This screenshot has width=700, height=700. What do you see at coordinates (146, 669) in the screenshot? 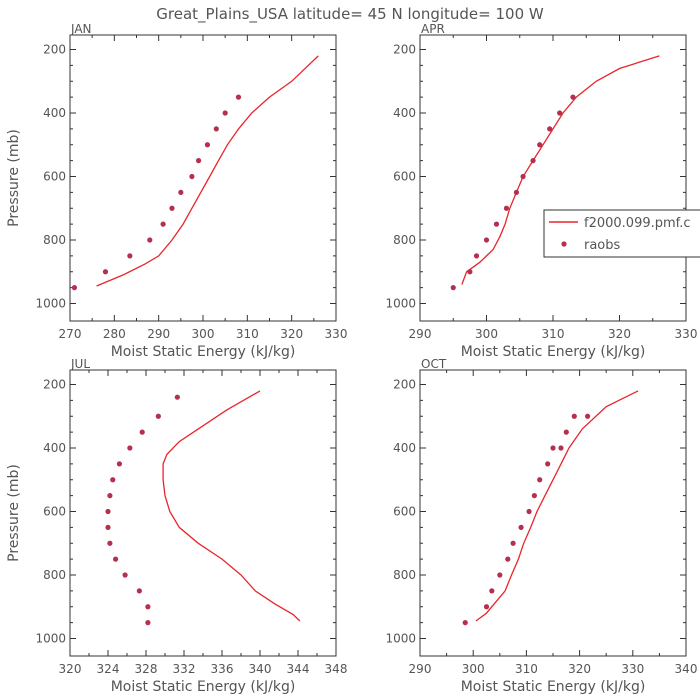
I see `x-tick-label: 328` at bounding box center [146, 669].